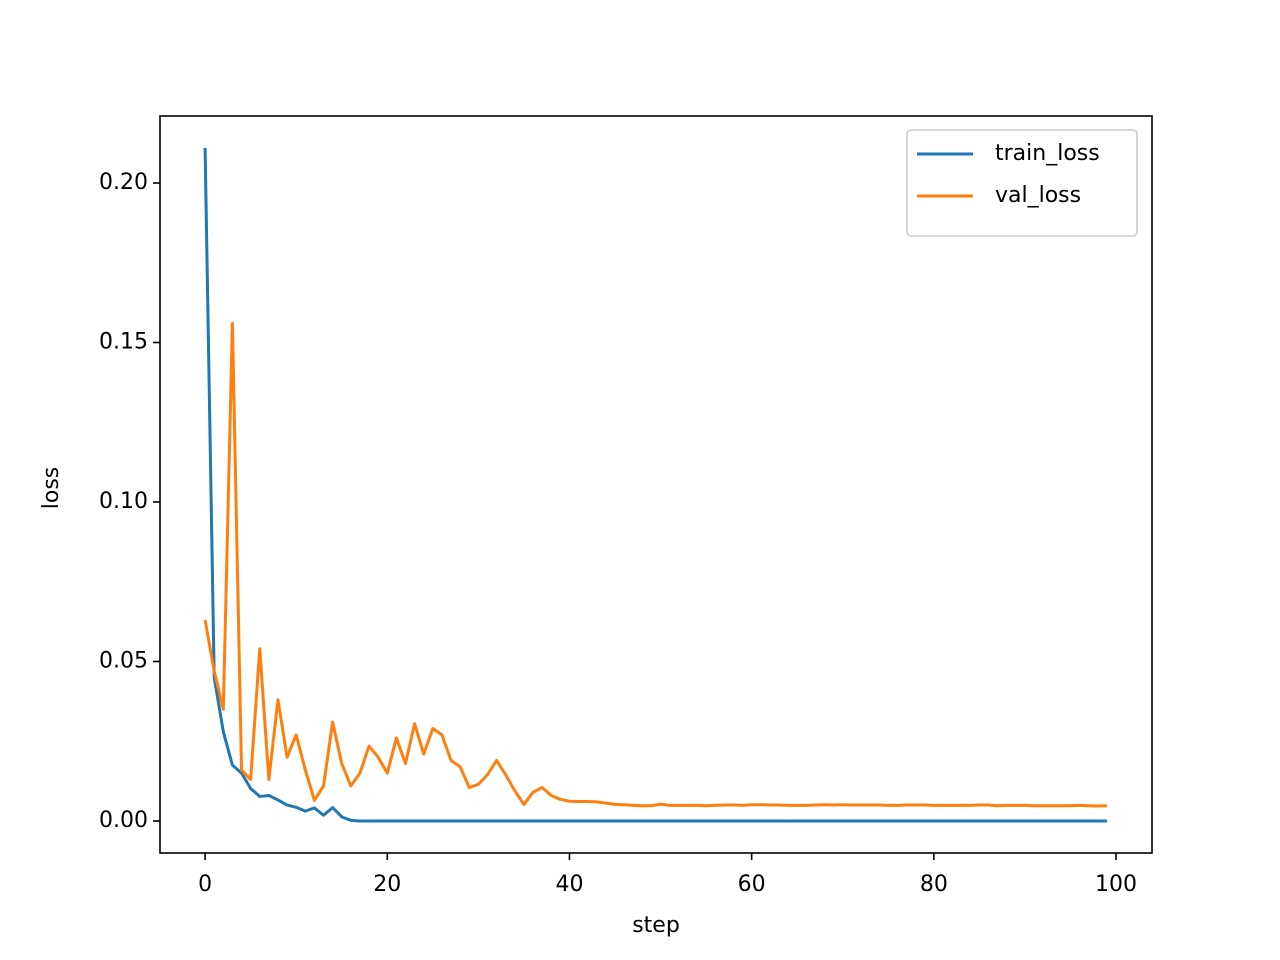  What do you see at coordinates (123, 661) in the screenshot?
I see `y-tick-label: 0.05` at bounding box center [123, 661].